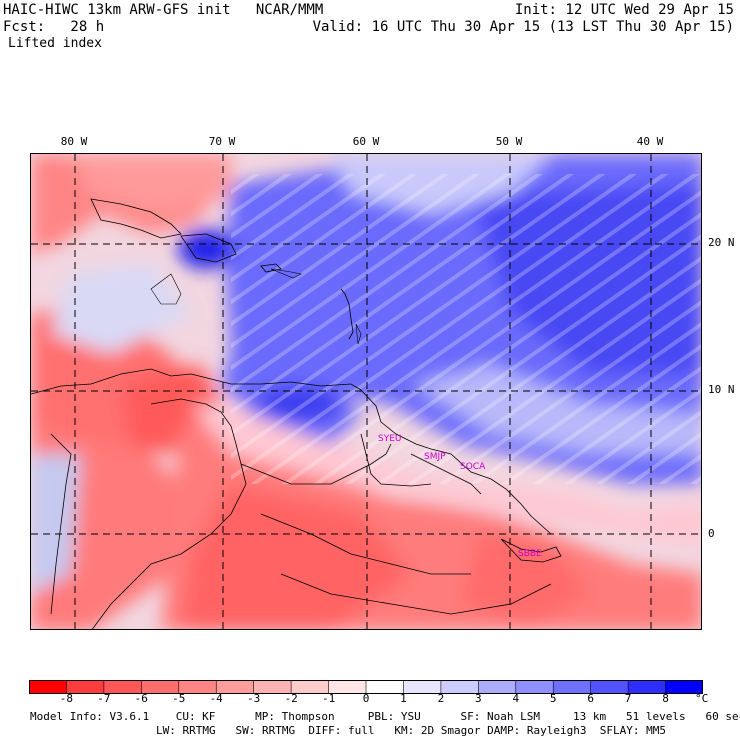 Image resolution: width=740 pixels, height=740 pixels. What do you see at coordinates (721, 242) in the screenshot?
I see `lat-label-20n: 20 N` at bounding box center [721, 242].